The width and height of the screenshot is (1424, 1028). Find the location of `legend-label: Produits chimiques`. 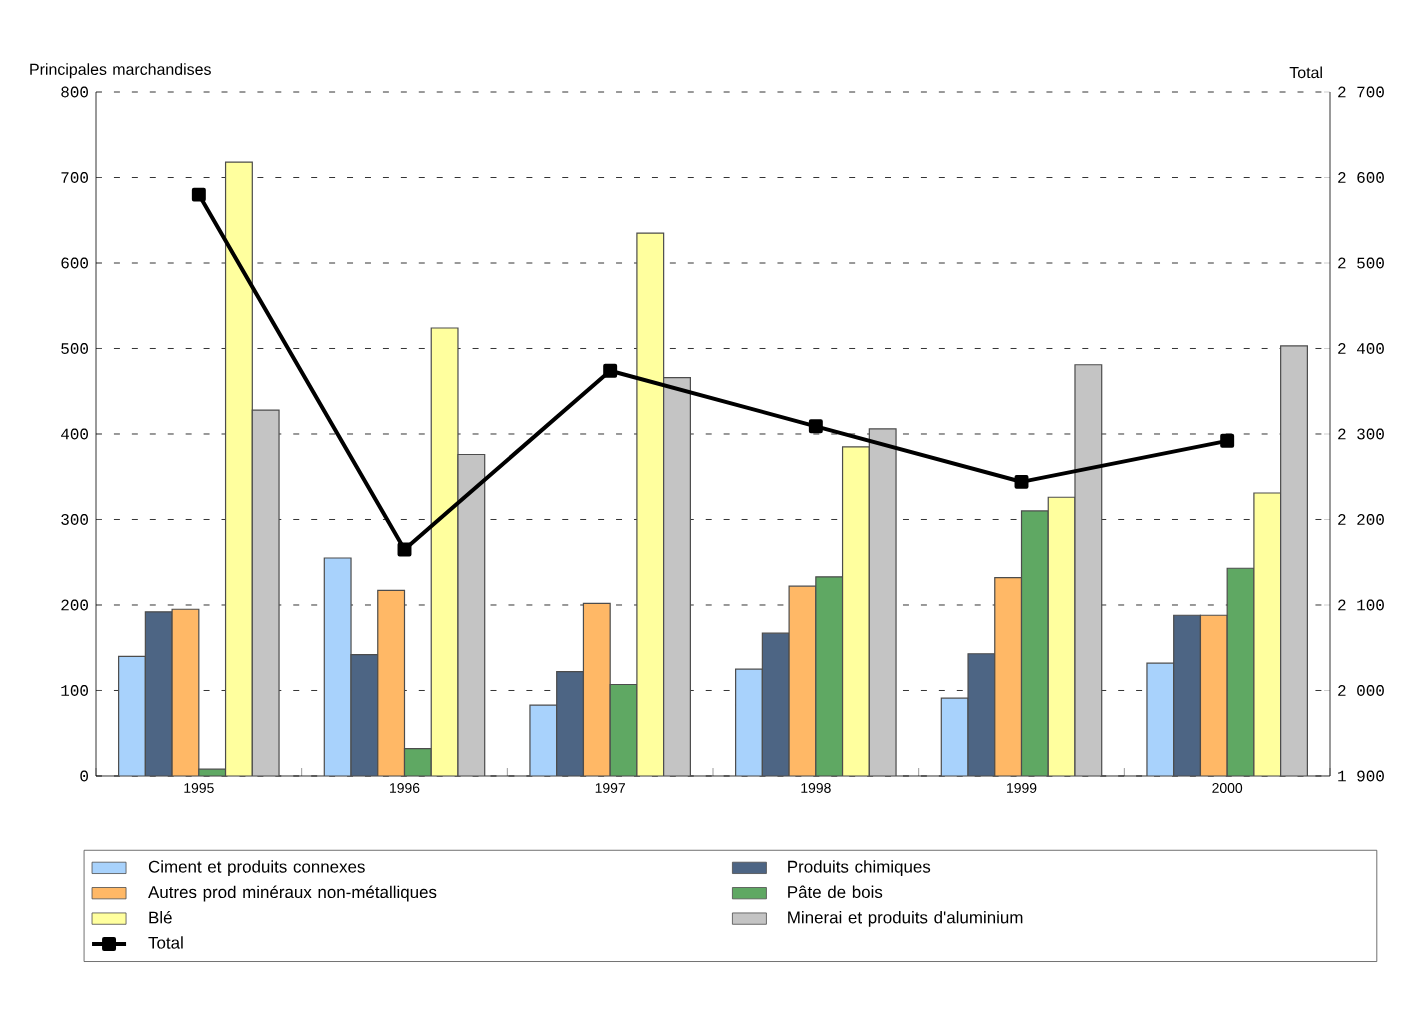

legend-label: Produits chimiques is located at coordinates (859, 868).